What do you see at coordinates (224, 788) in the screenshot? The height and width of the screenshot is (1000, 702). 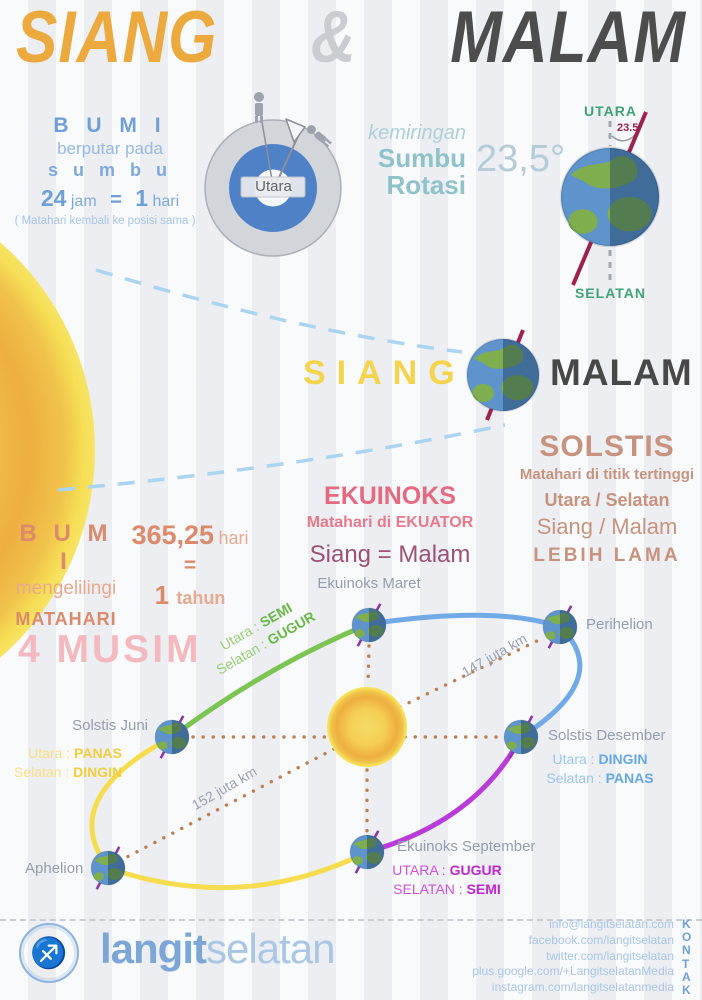 I see `distance-aphelion: 152 juta km` at bounding box center [224, 788].